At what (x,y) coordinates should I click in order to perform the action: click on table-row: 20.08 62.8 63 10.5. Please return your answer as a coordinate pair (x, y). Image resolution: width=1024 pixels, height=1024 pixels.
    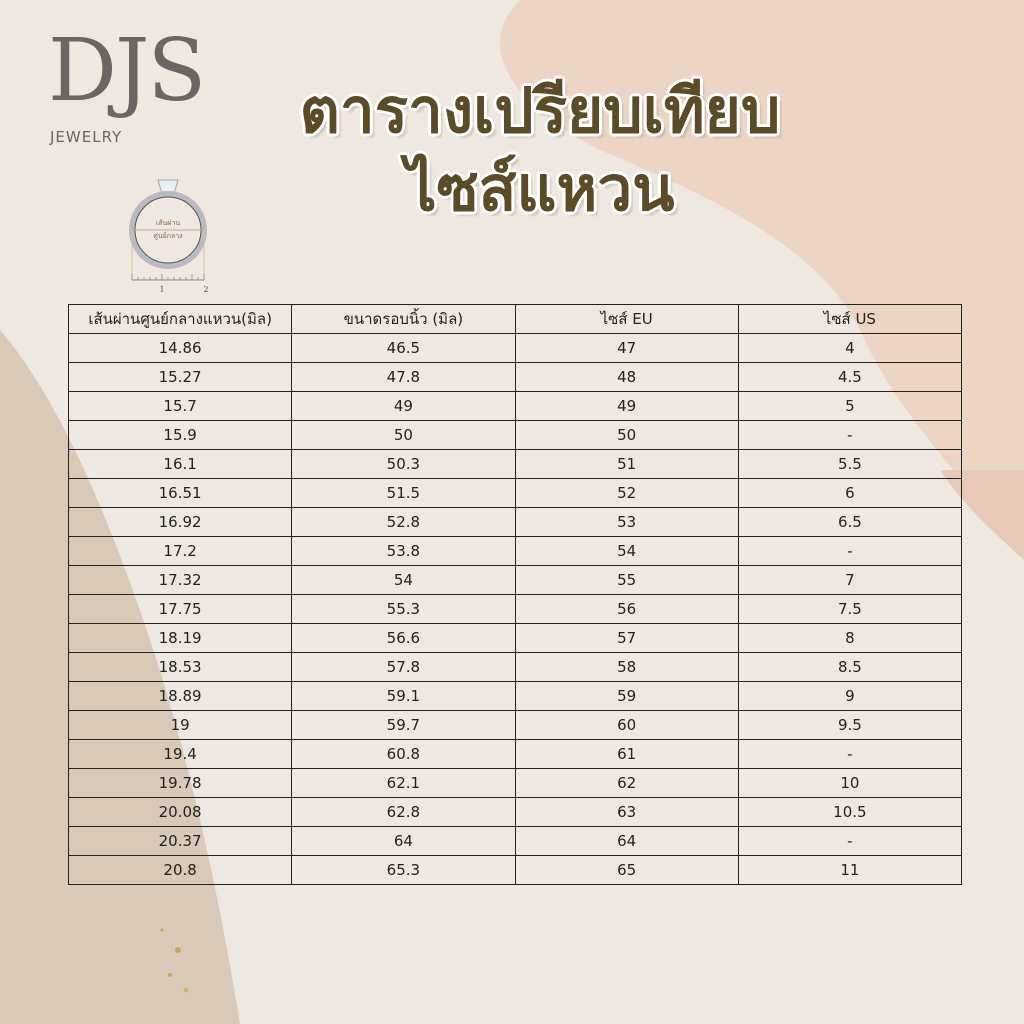
    Looking at the image, I should click on (515, 812).